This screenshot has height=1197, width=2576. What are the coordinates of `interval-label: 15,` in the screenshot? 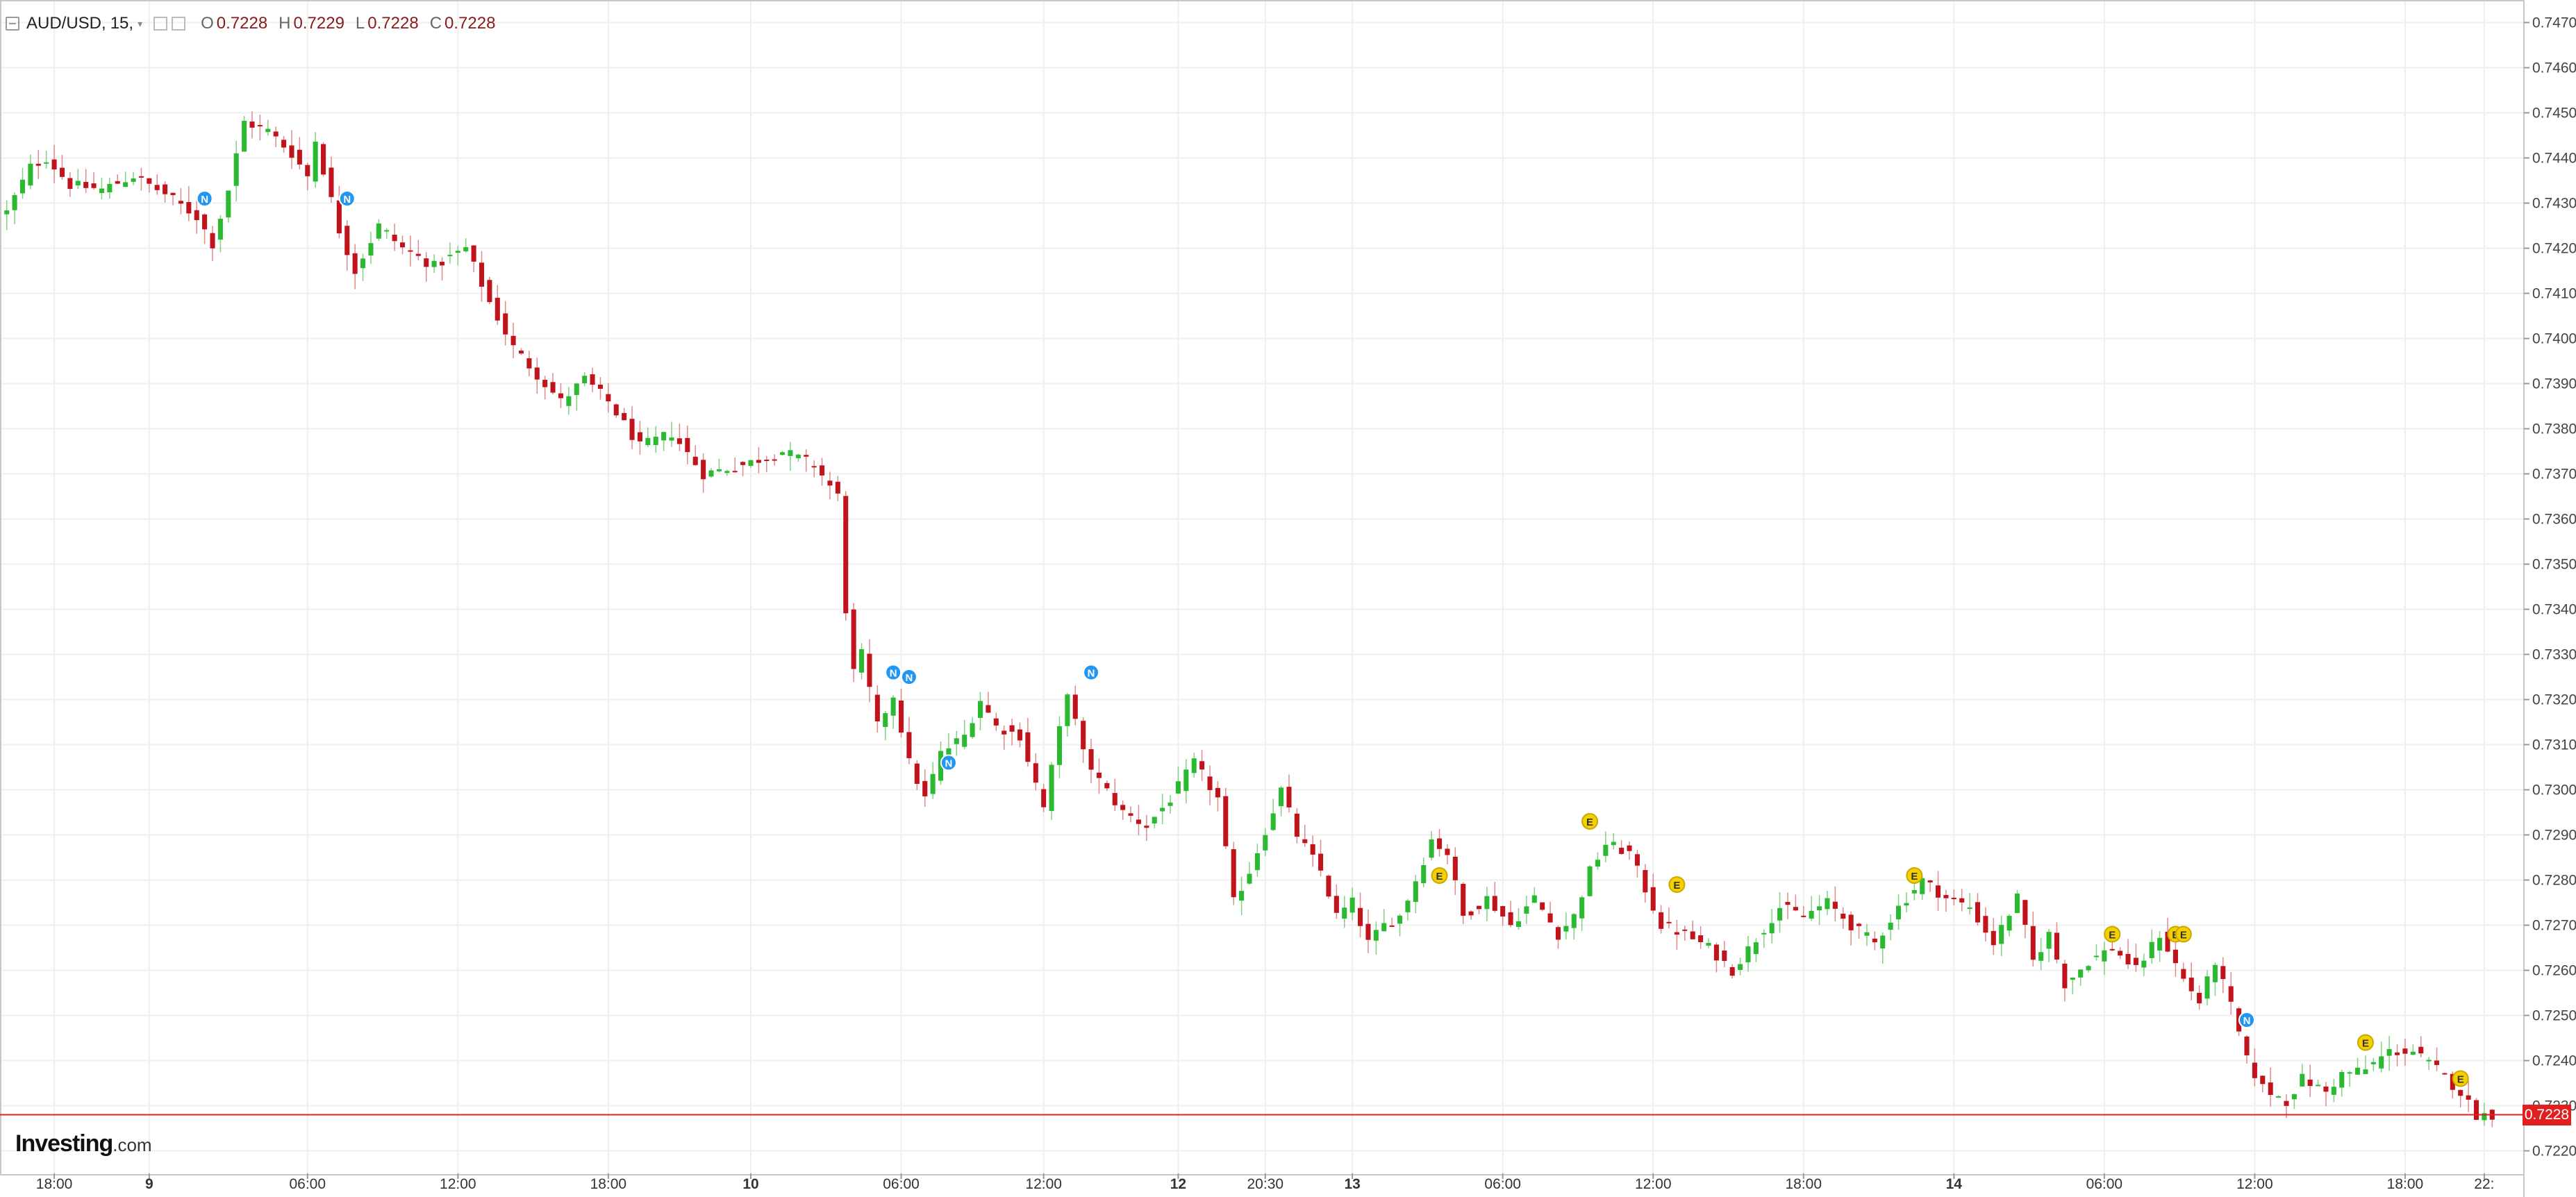 It's located at (122, 23).